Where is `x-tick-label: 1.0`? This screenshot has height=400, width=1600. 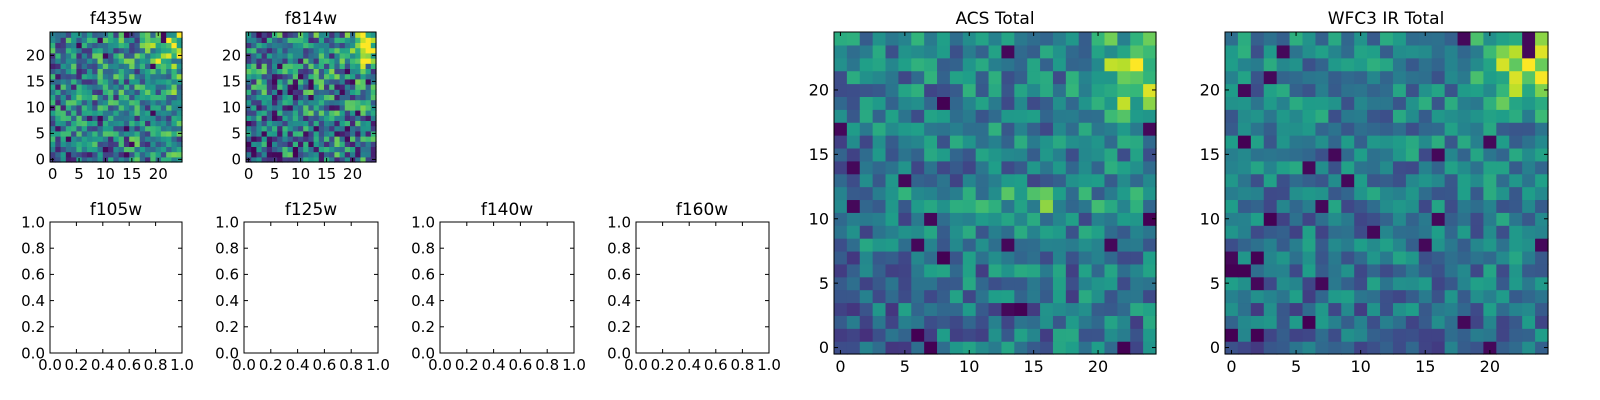
x-tick-label: 1.0 is located at coordinates (182, 365).